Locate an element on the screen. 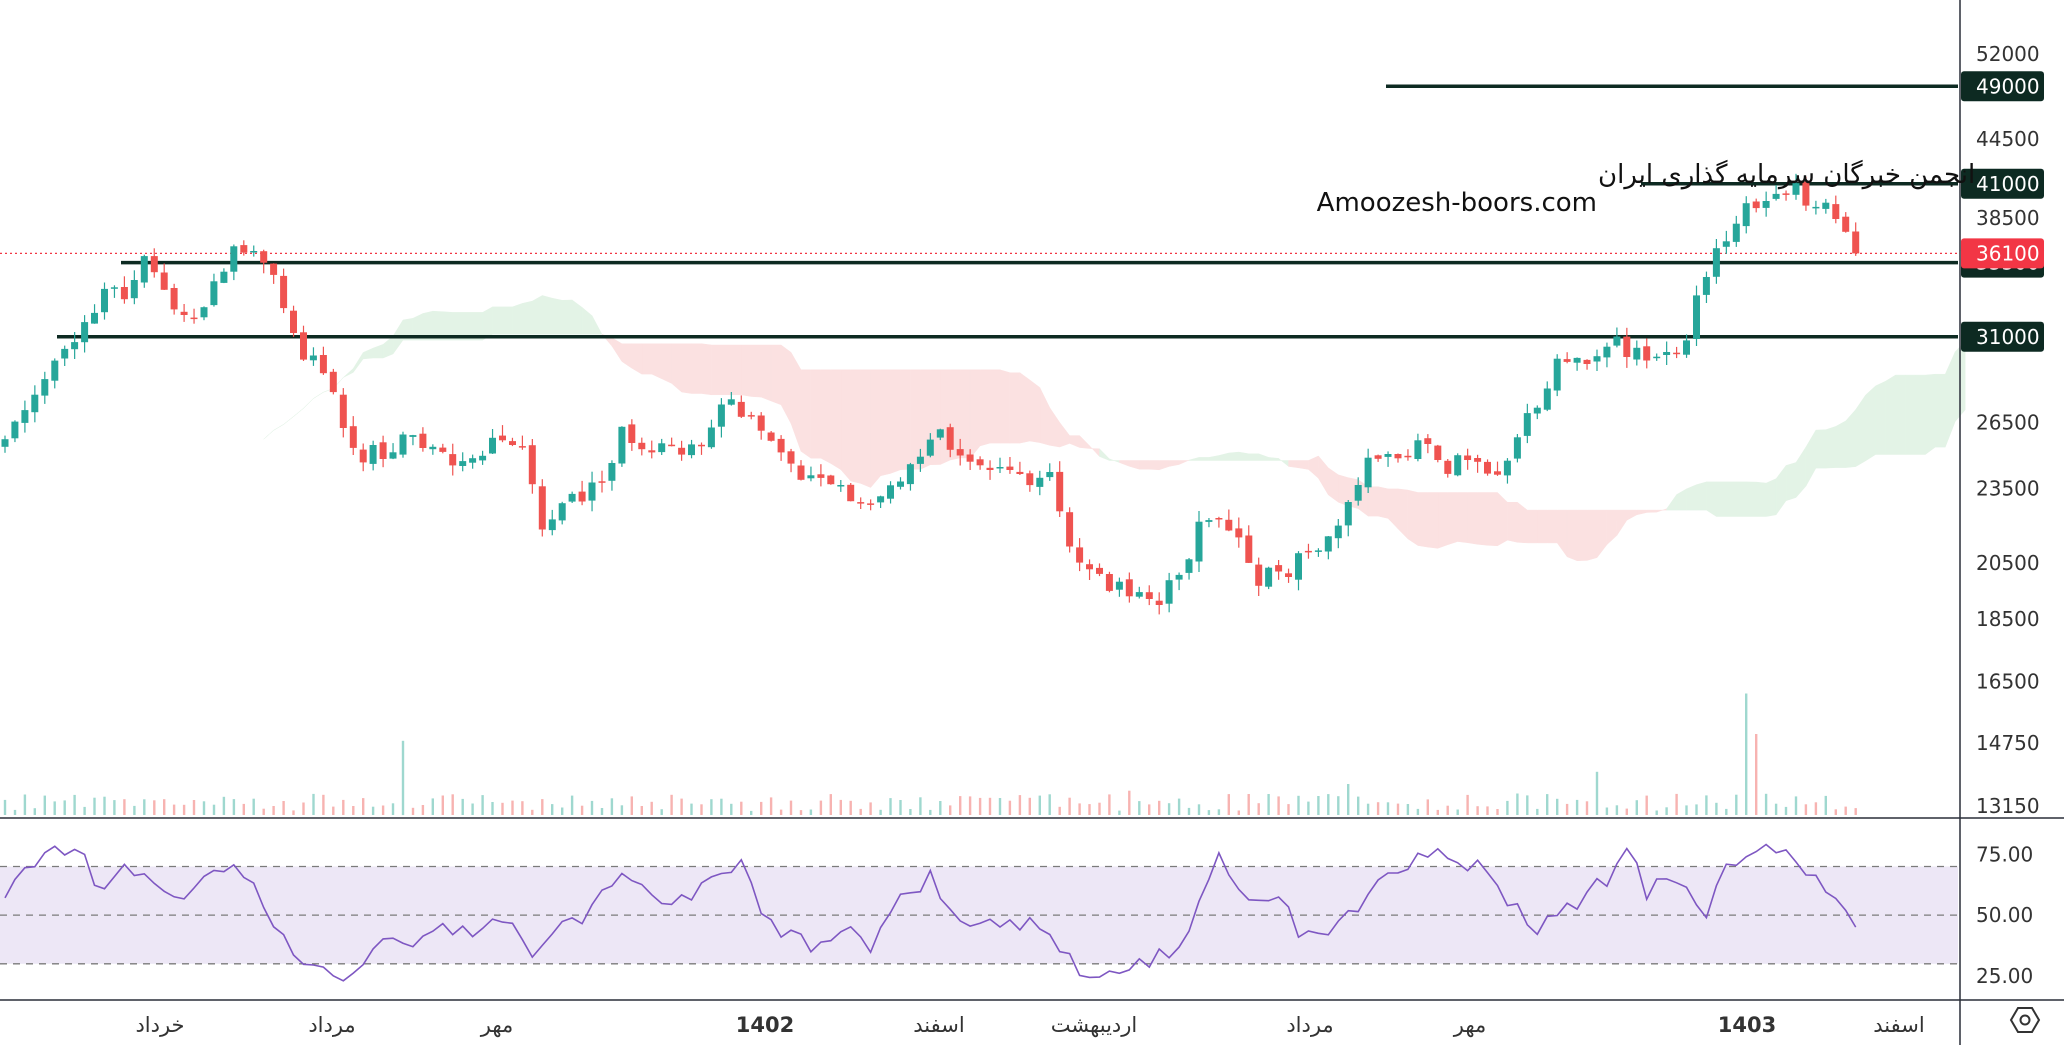 The height and width of the screenshot is (1049, 2064). price-tick-label: 13150 is located at coordinates (2008, 806).